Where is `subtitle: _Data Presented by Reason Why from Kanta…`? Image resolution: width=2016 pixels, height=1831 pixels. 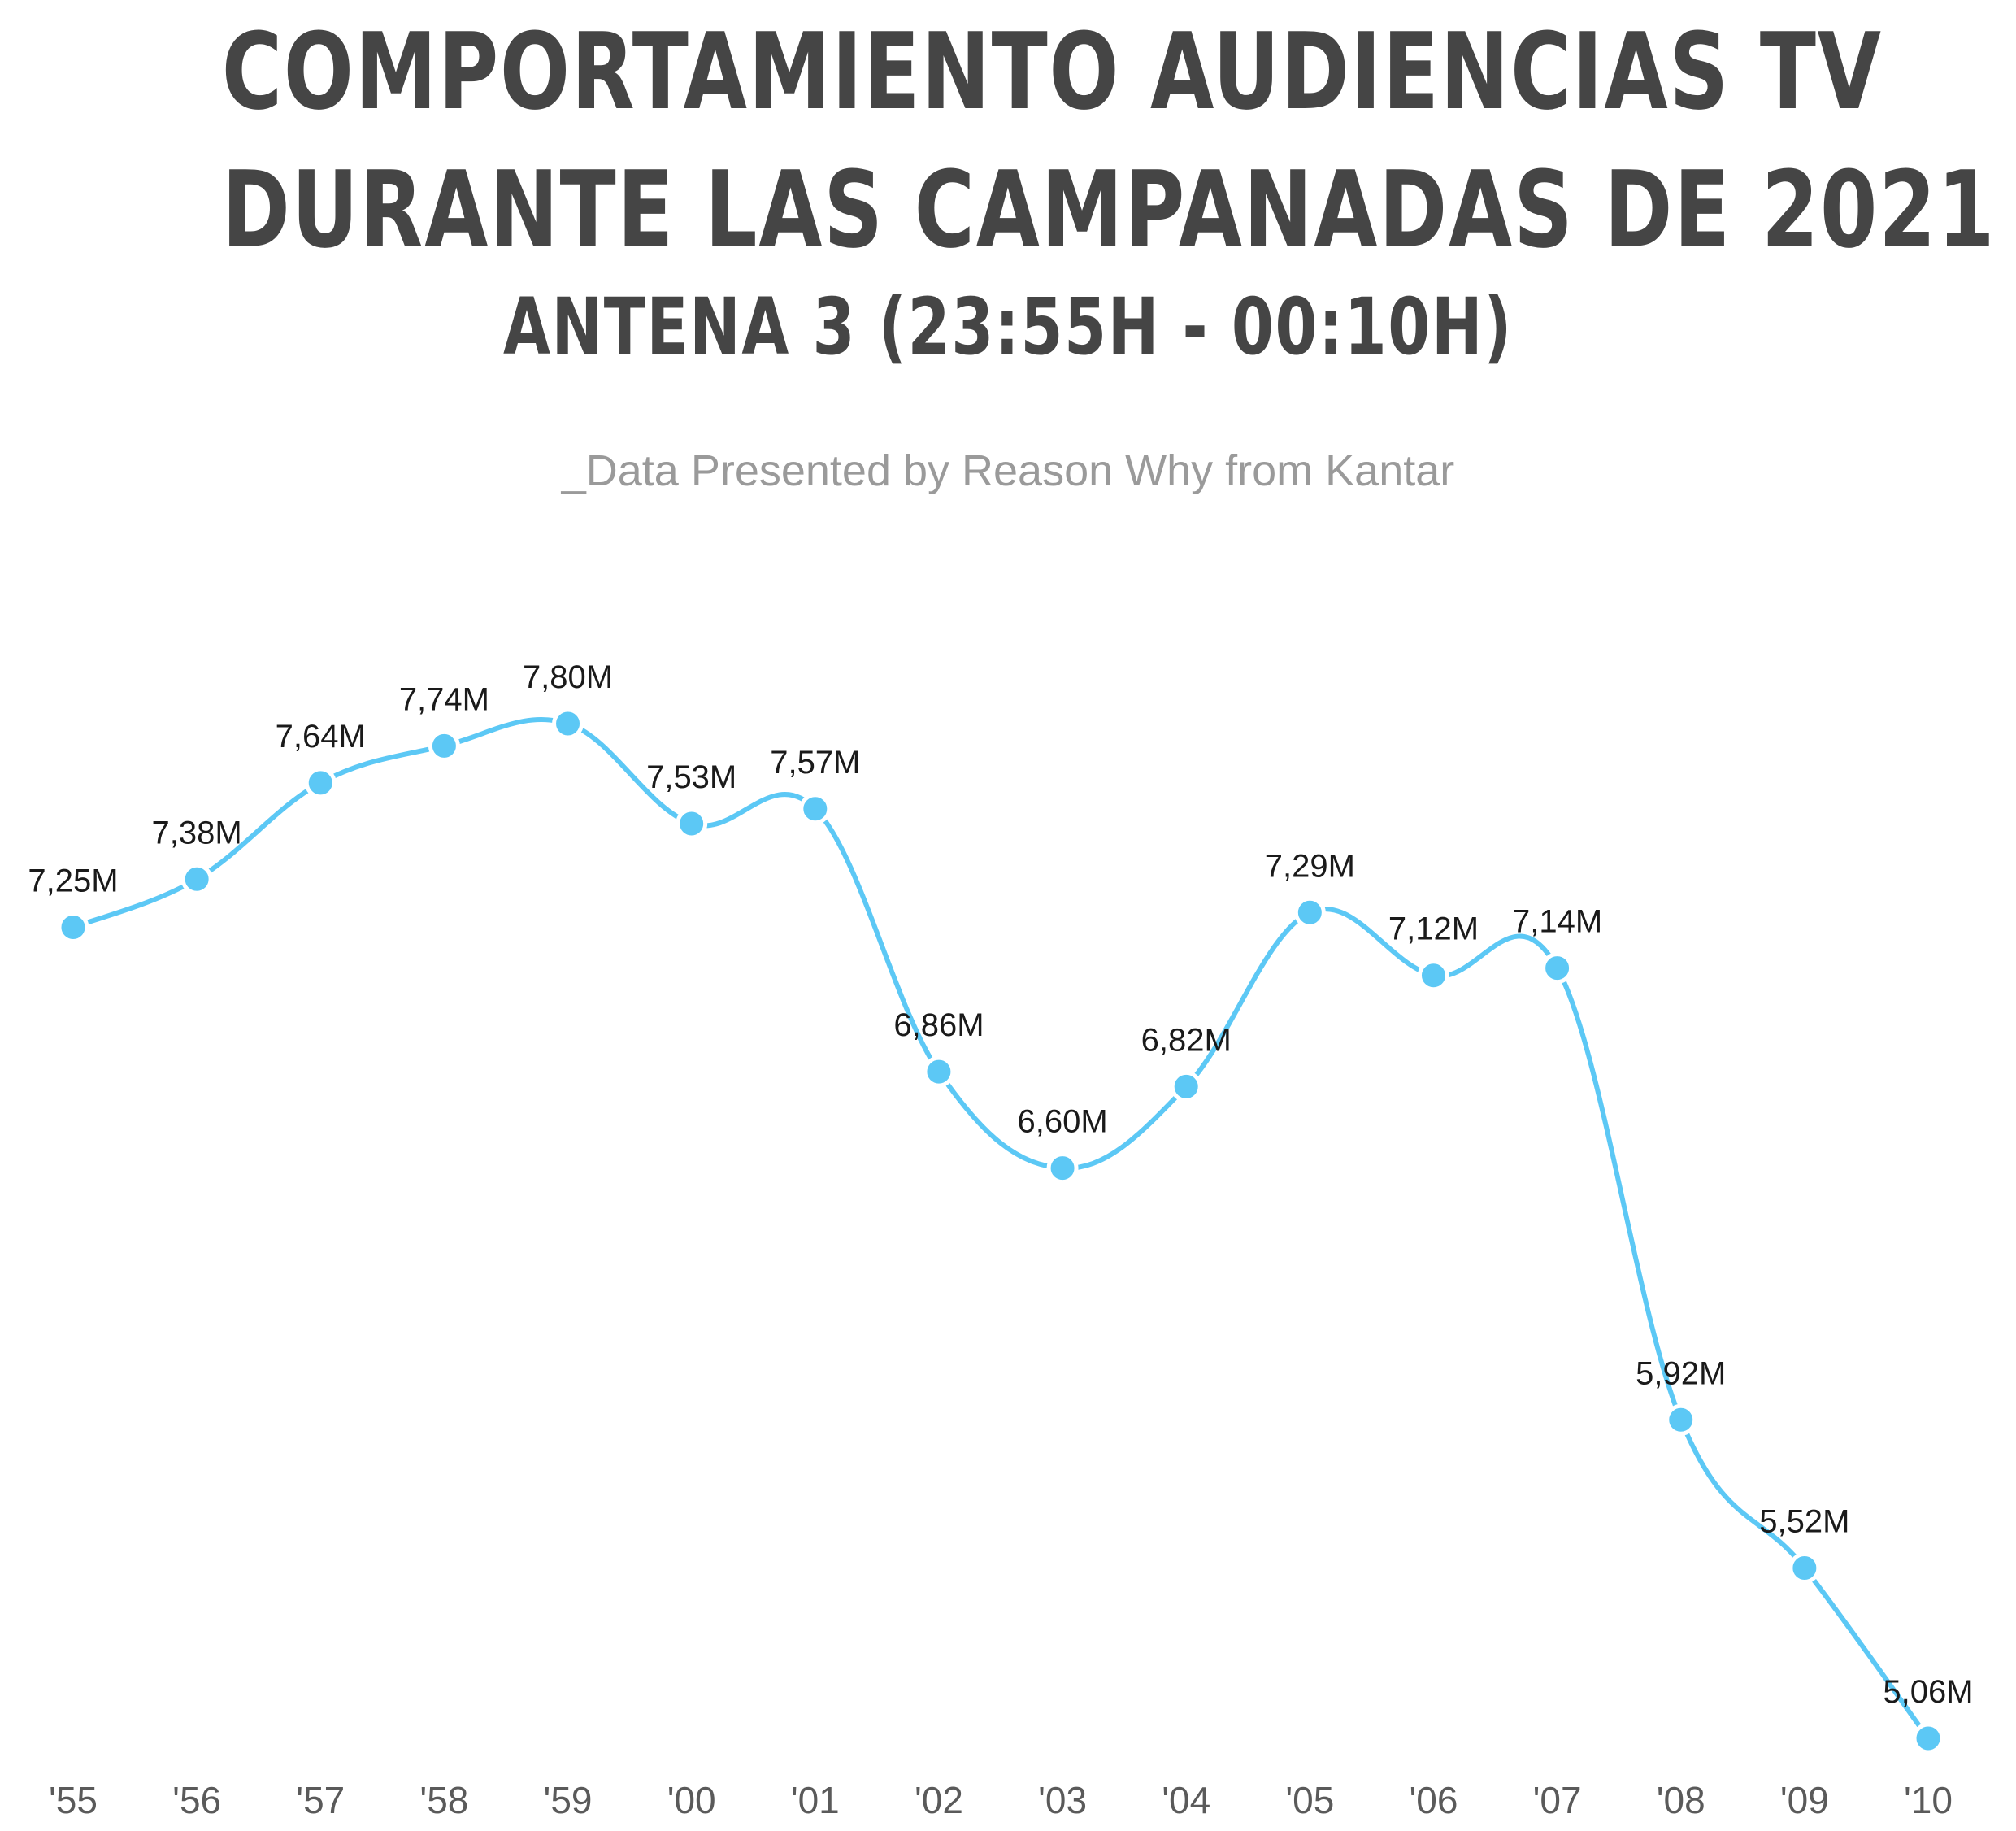 subtitle: _Data Presented by Reason Why from Kanta… is located at coordinates (1008, 470).